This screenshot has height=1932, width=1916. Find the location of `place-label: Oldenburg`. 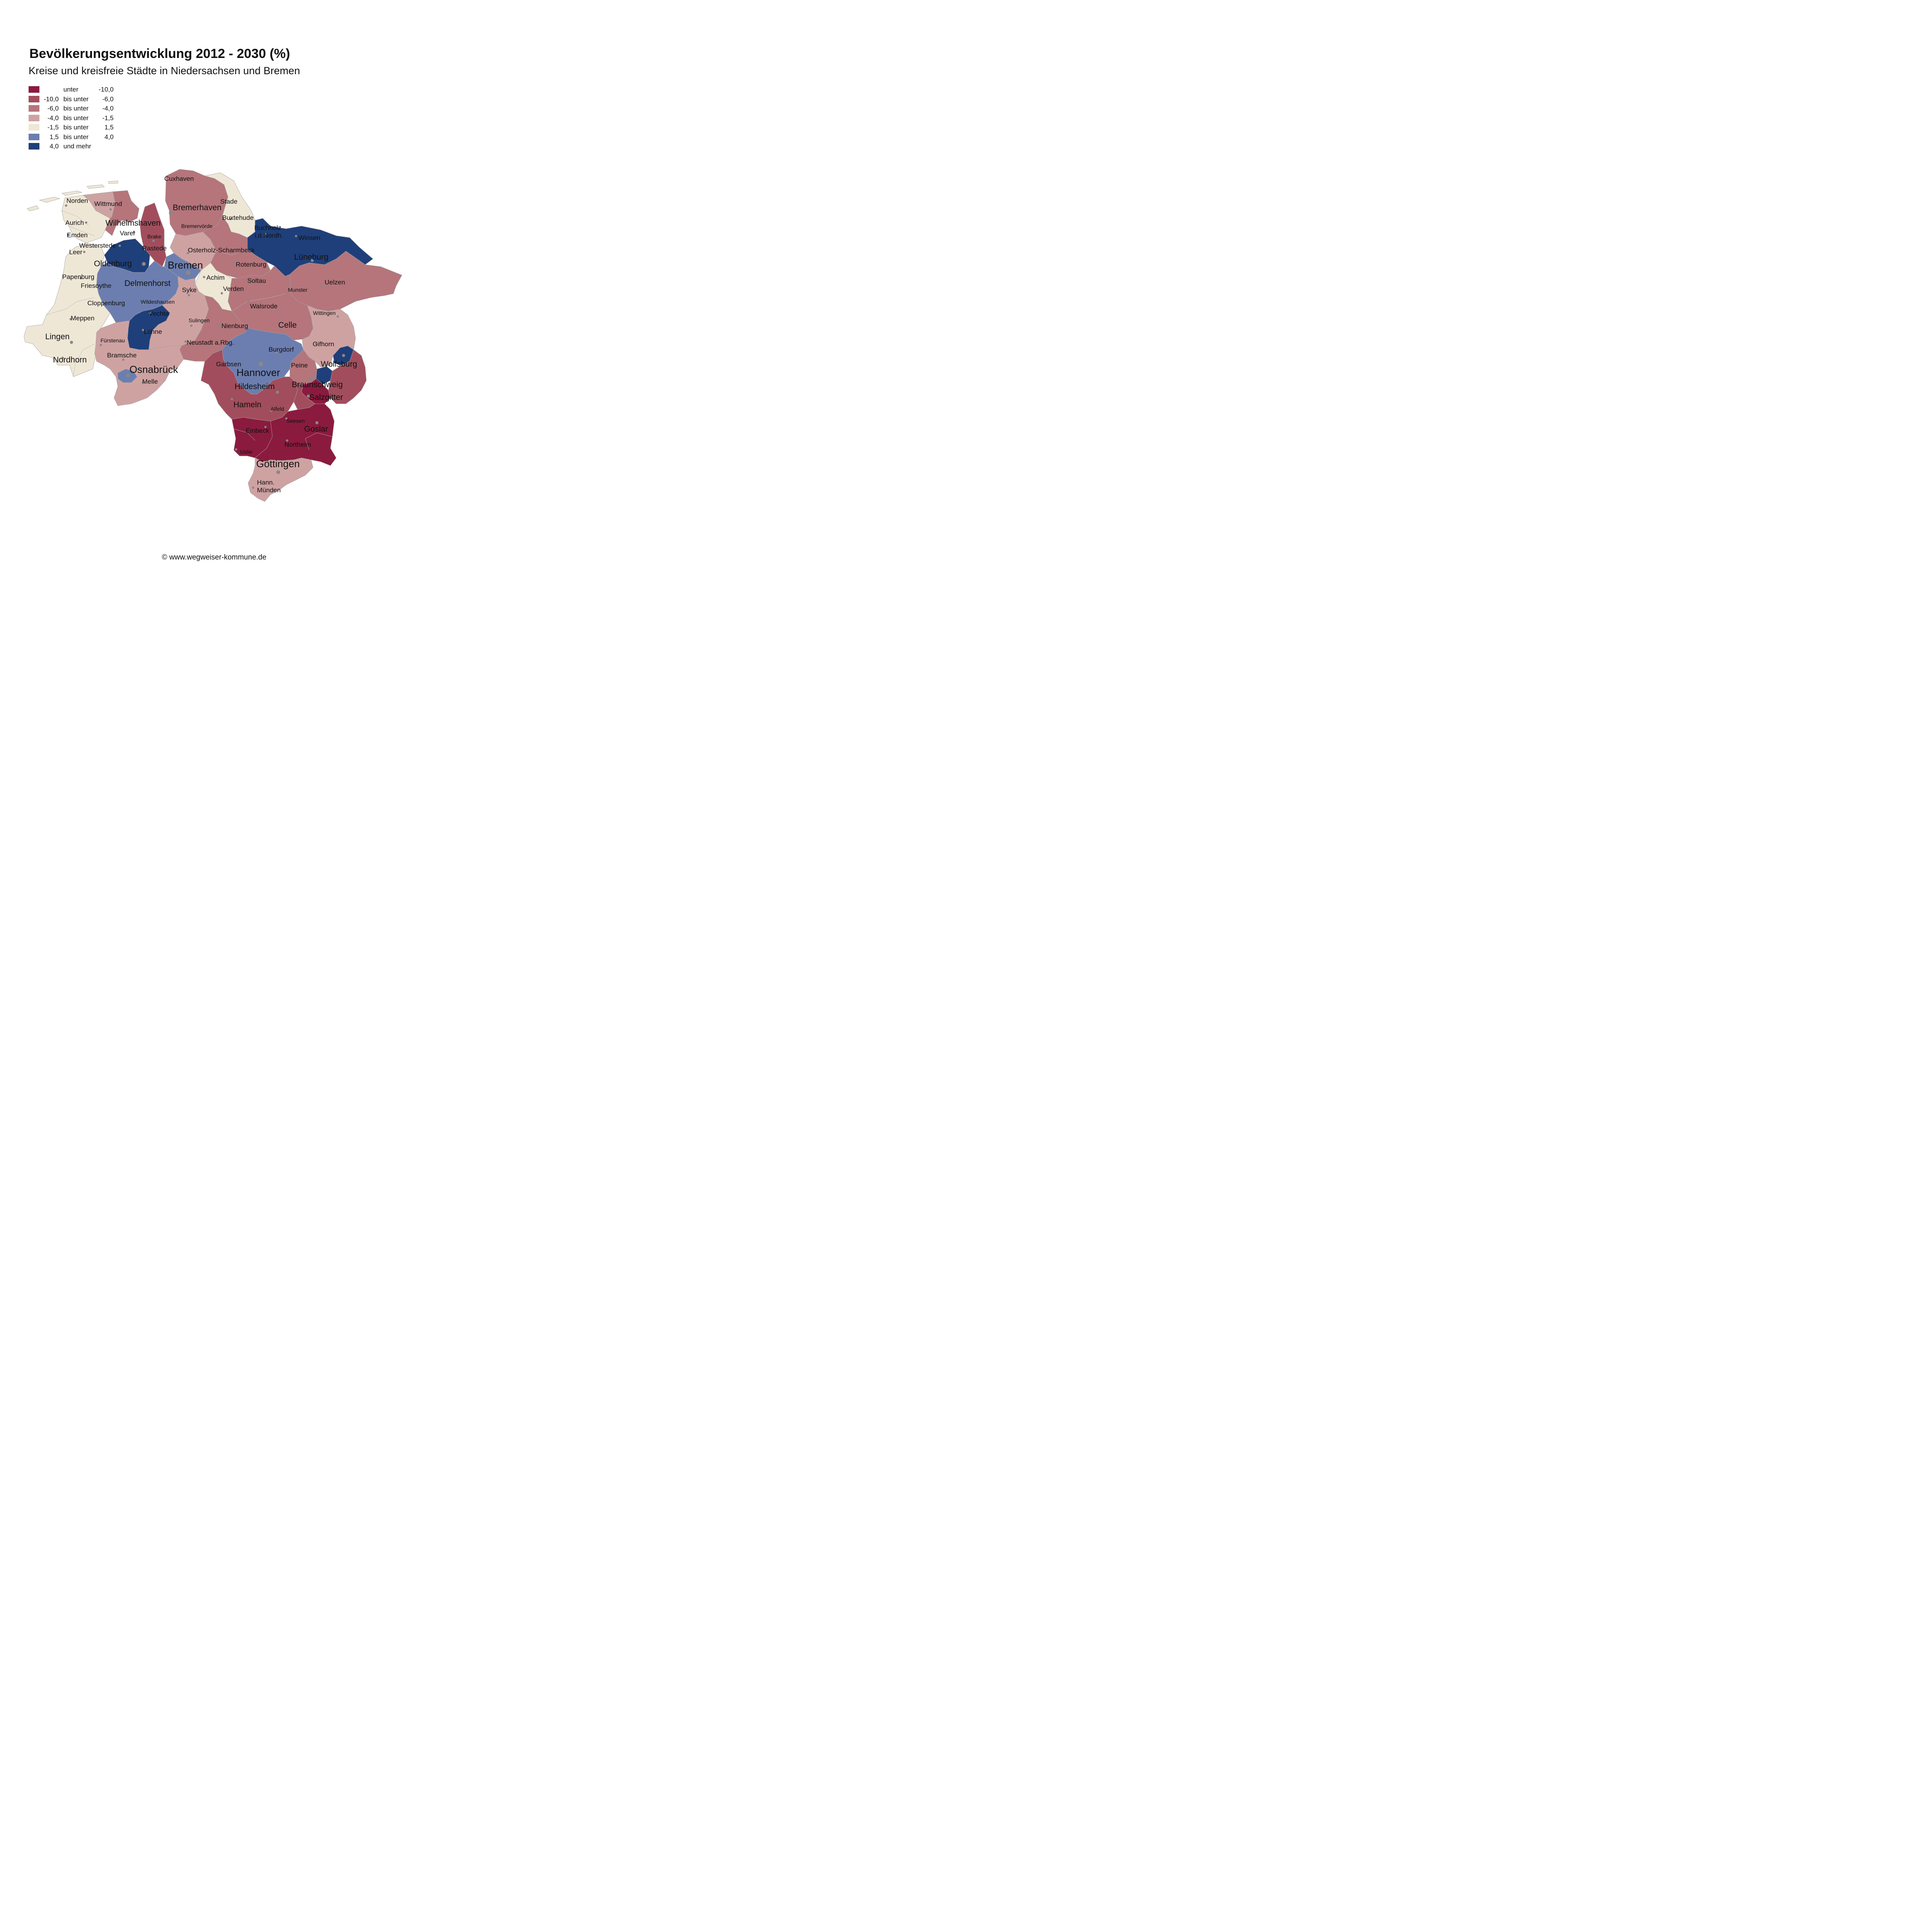

place-label: Oldenburg is located at coordinates (113, 264).